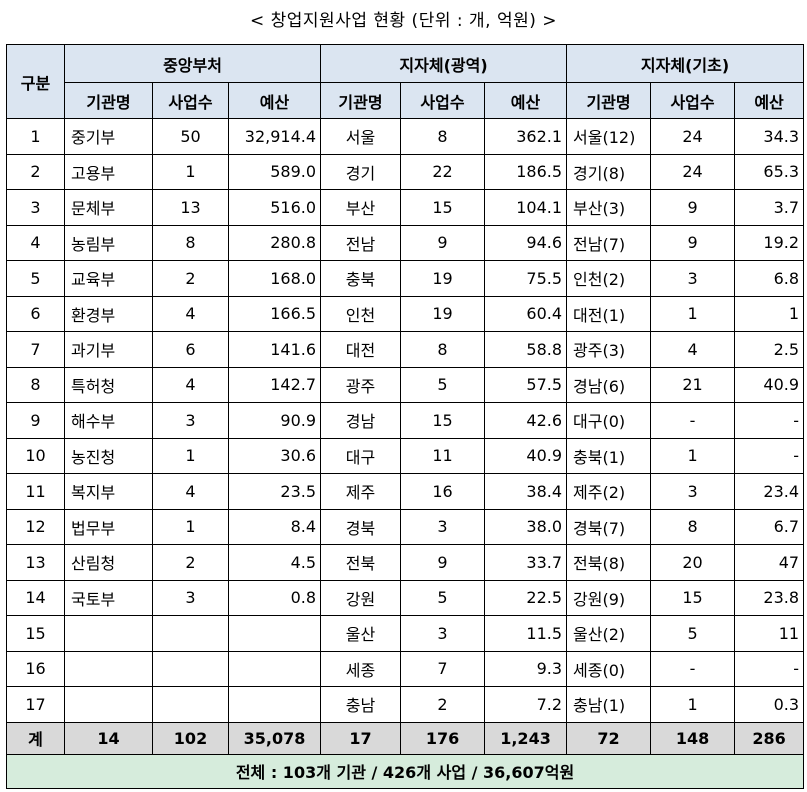 This screenshot has width=807, height=792. I want to click on basic-count-cell: 20, so click(693, 562).